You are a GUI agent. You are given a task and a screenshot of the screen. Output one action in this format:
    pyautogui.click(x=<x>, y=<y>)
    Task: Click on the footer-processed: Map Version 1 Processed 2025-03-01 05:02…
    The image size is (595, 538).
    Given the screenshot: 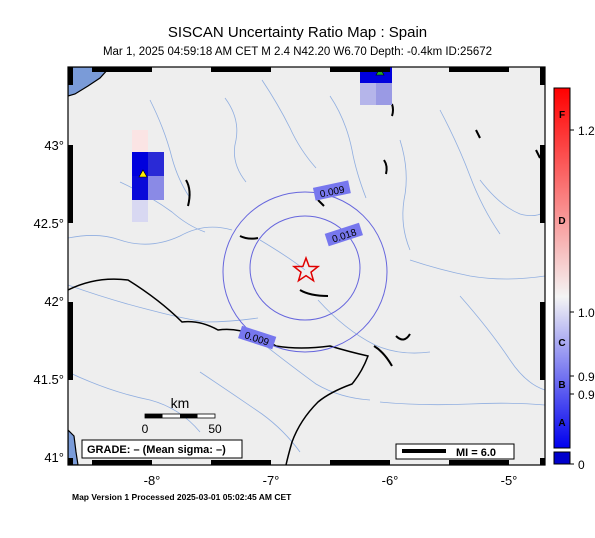 What is the action you would take?
    pyautogui.click(x=182, y=497)
    